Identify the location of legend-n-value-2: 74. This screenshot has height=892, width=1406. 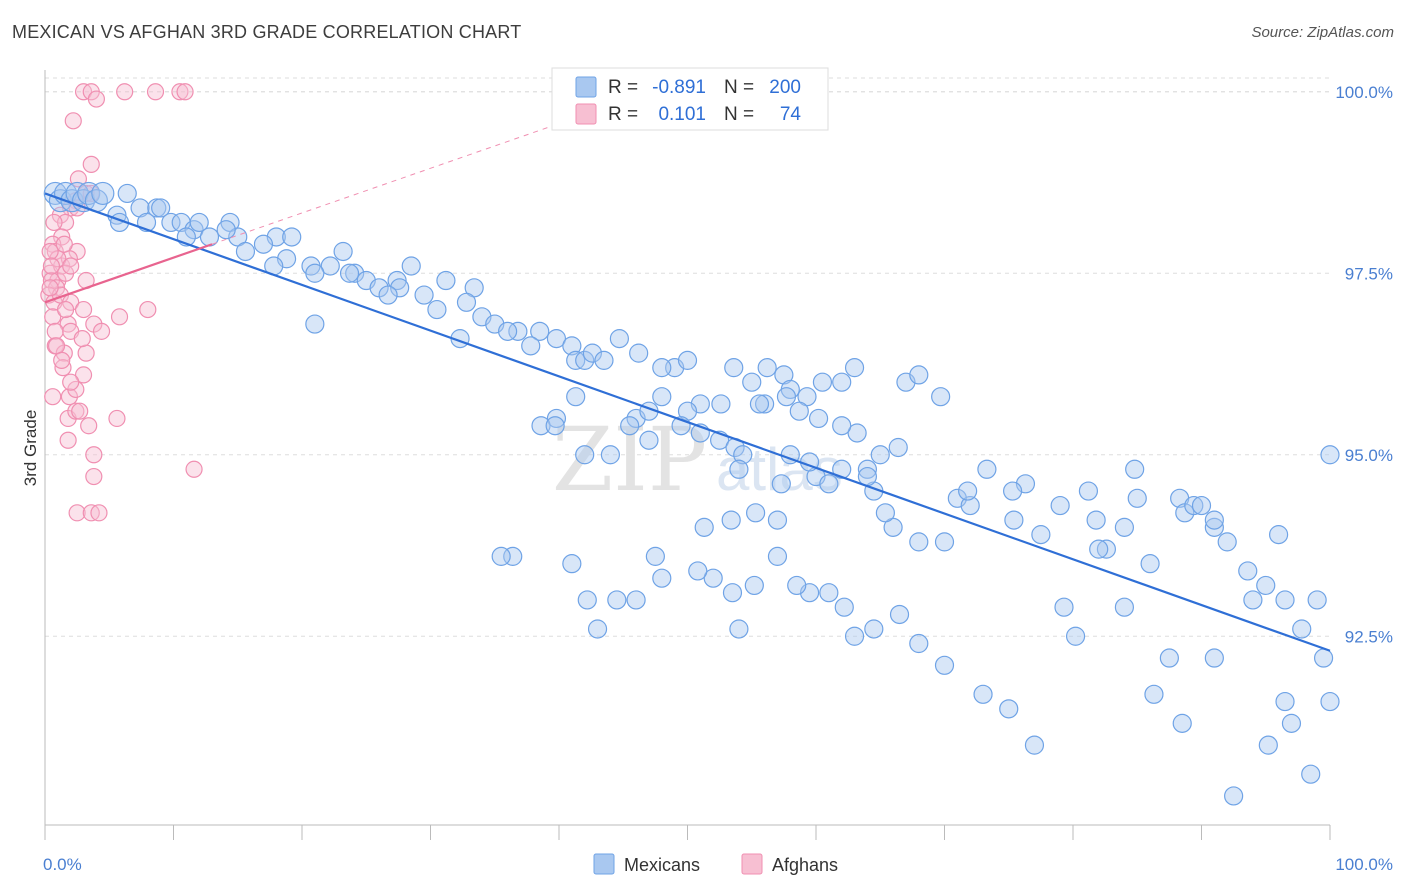
(791, 114).